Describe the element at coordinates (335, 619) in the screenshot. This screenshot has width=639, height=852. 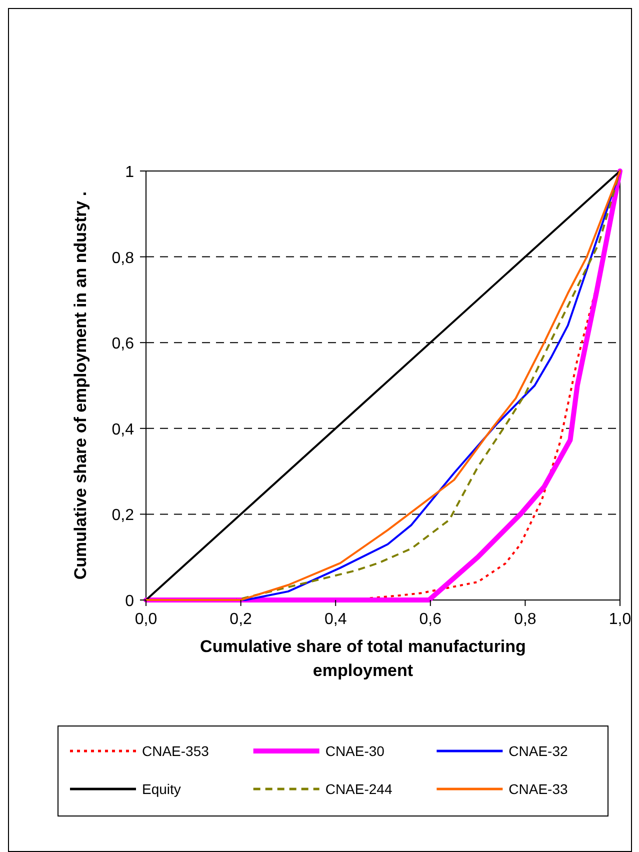
I see `x-tick-label: 0,4` at that location.